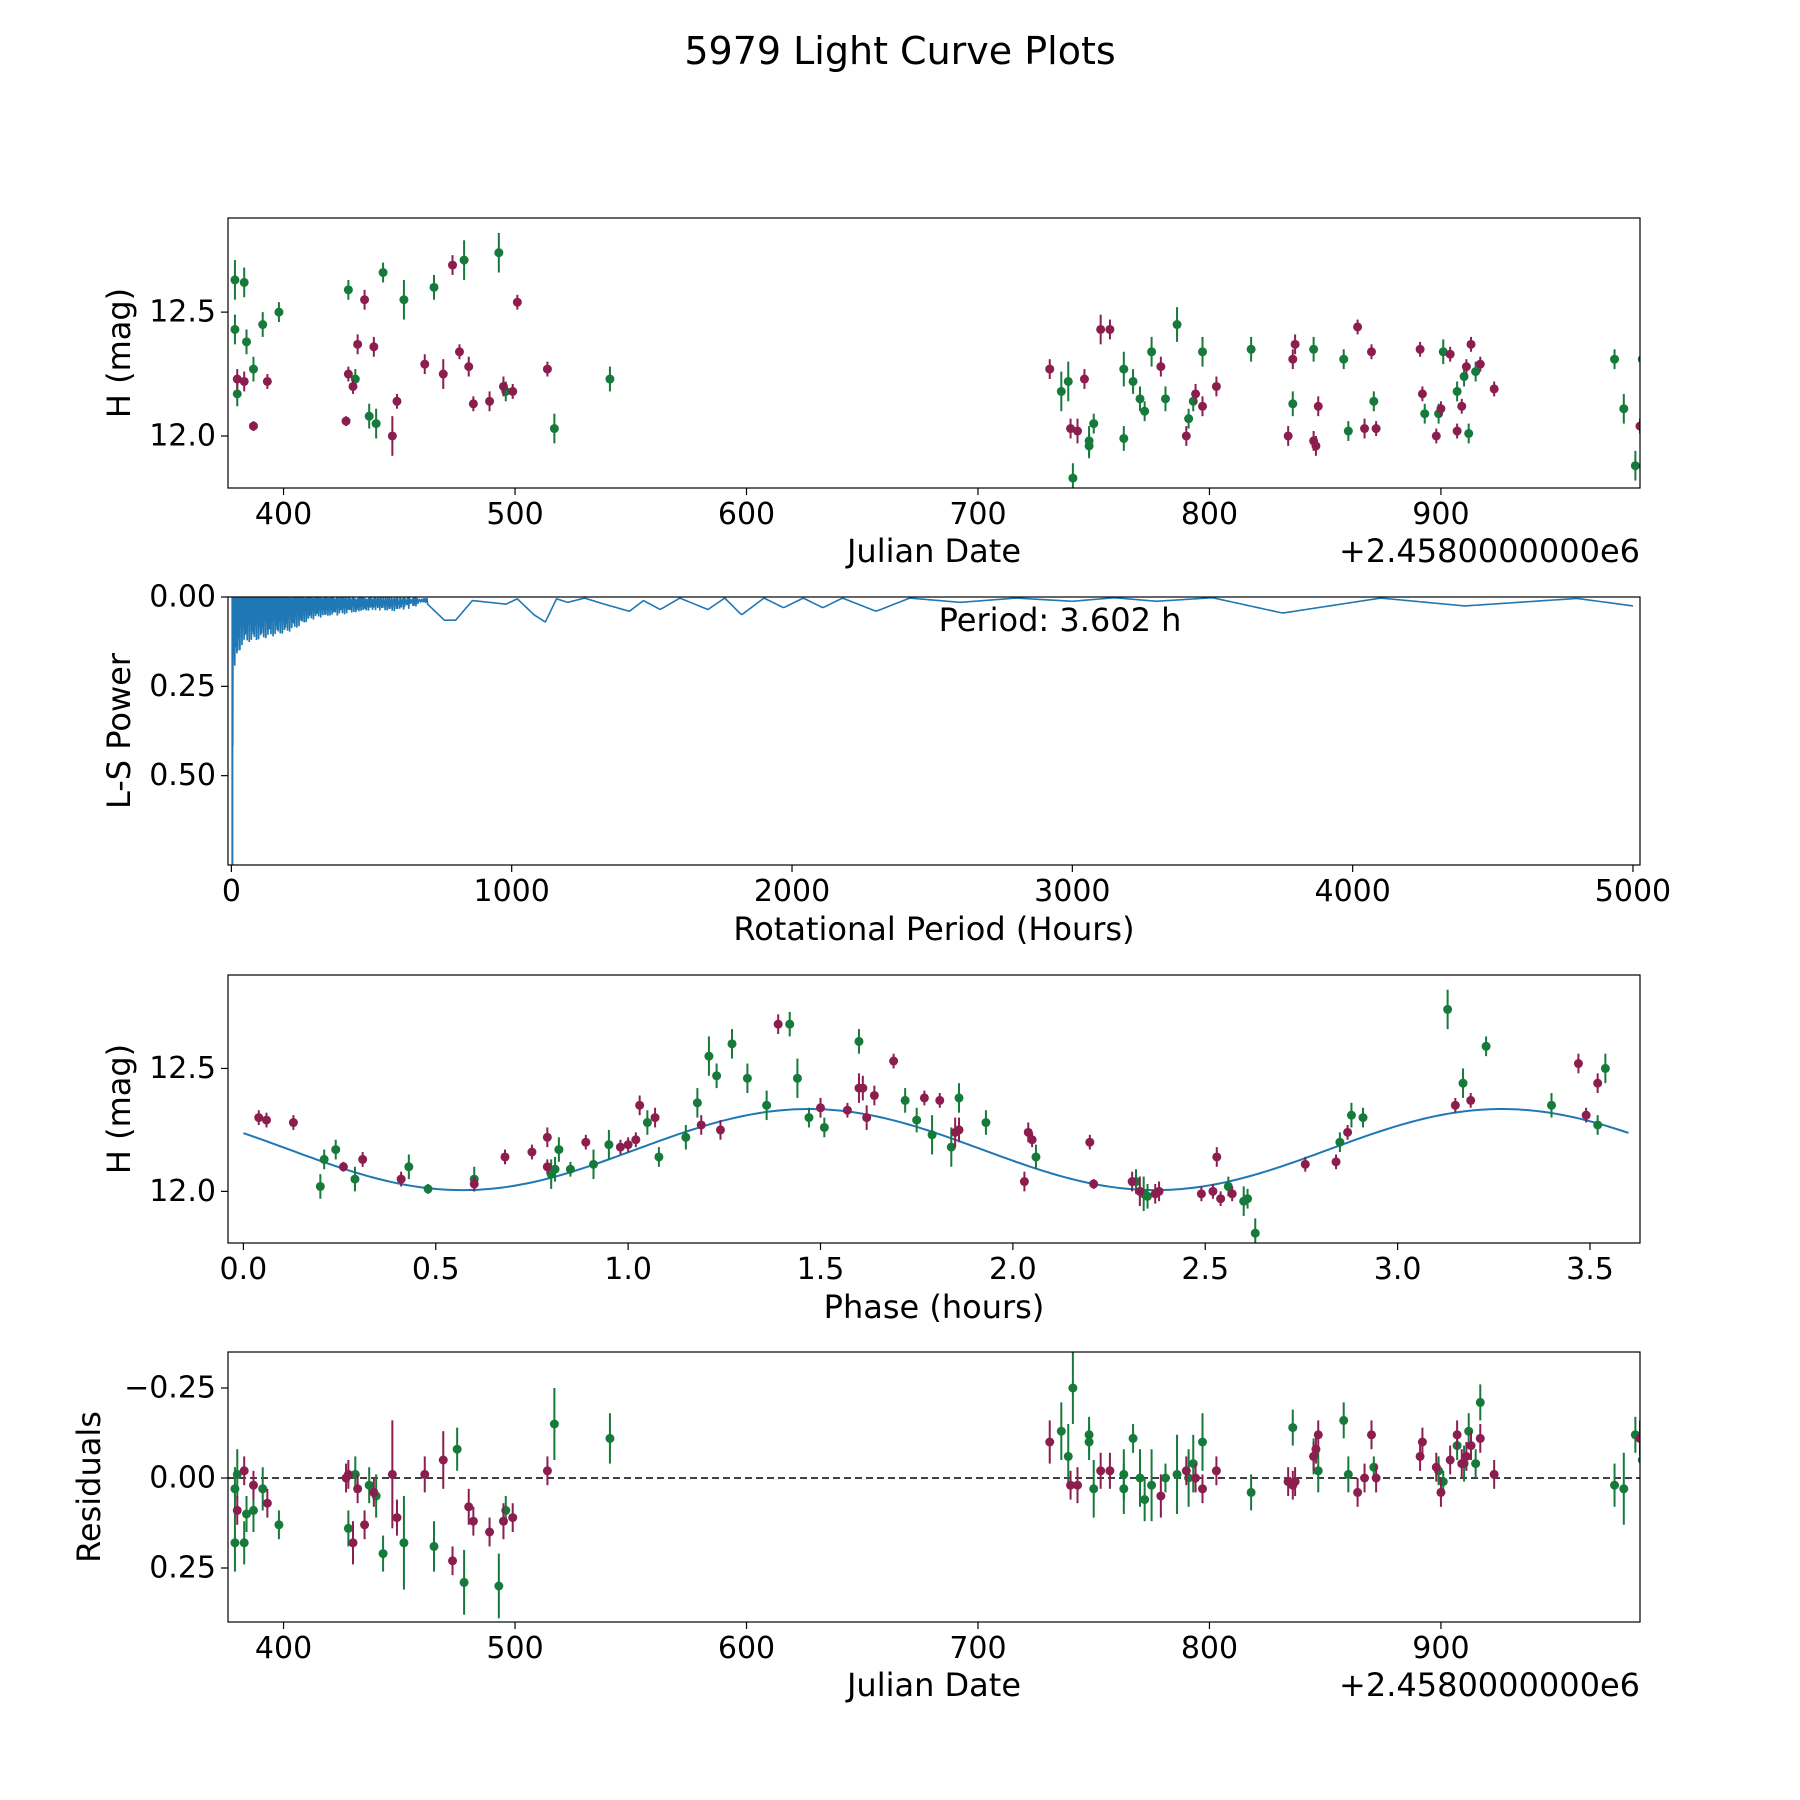 Image resolution: width=1800 pixels, height=1800 pixels. I want to click on x-tick-label: 0.5, so click(436, 1269).